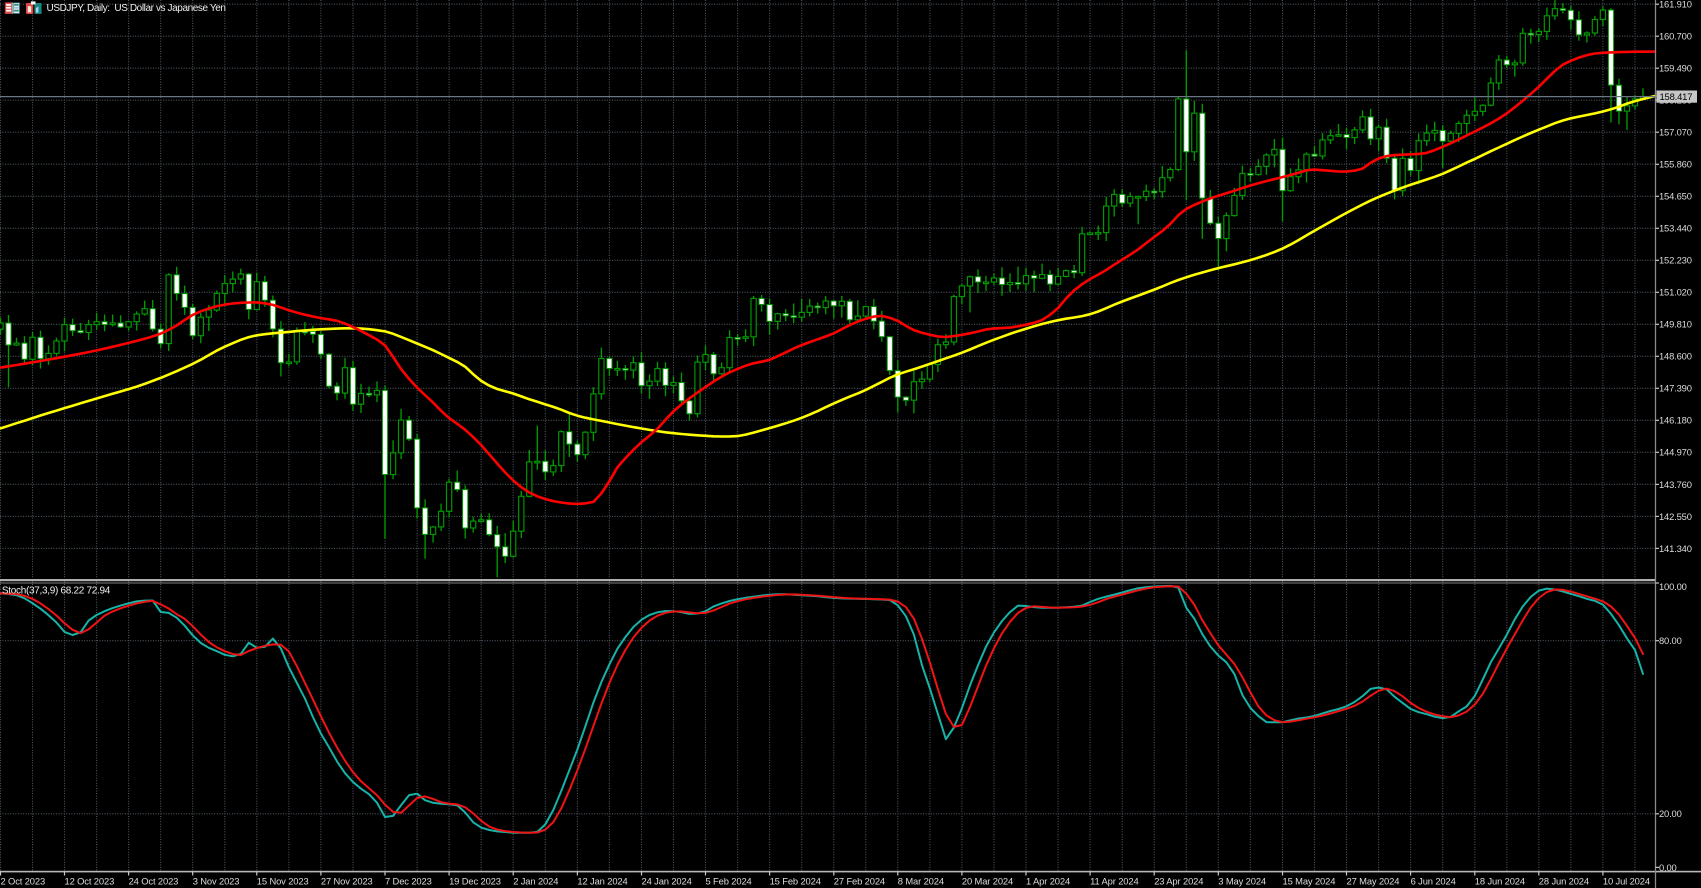  What do you see at coordinates (154, 881) in the screenshot?
I see `svg-text: 24 Oct 2023` at bounding box center [154, 881].